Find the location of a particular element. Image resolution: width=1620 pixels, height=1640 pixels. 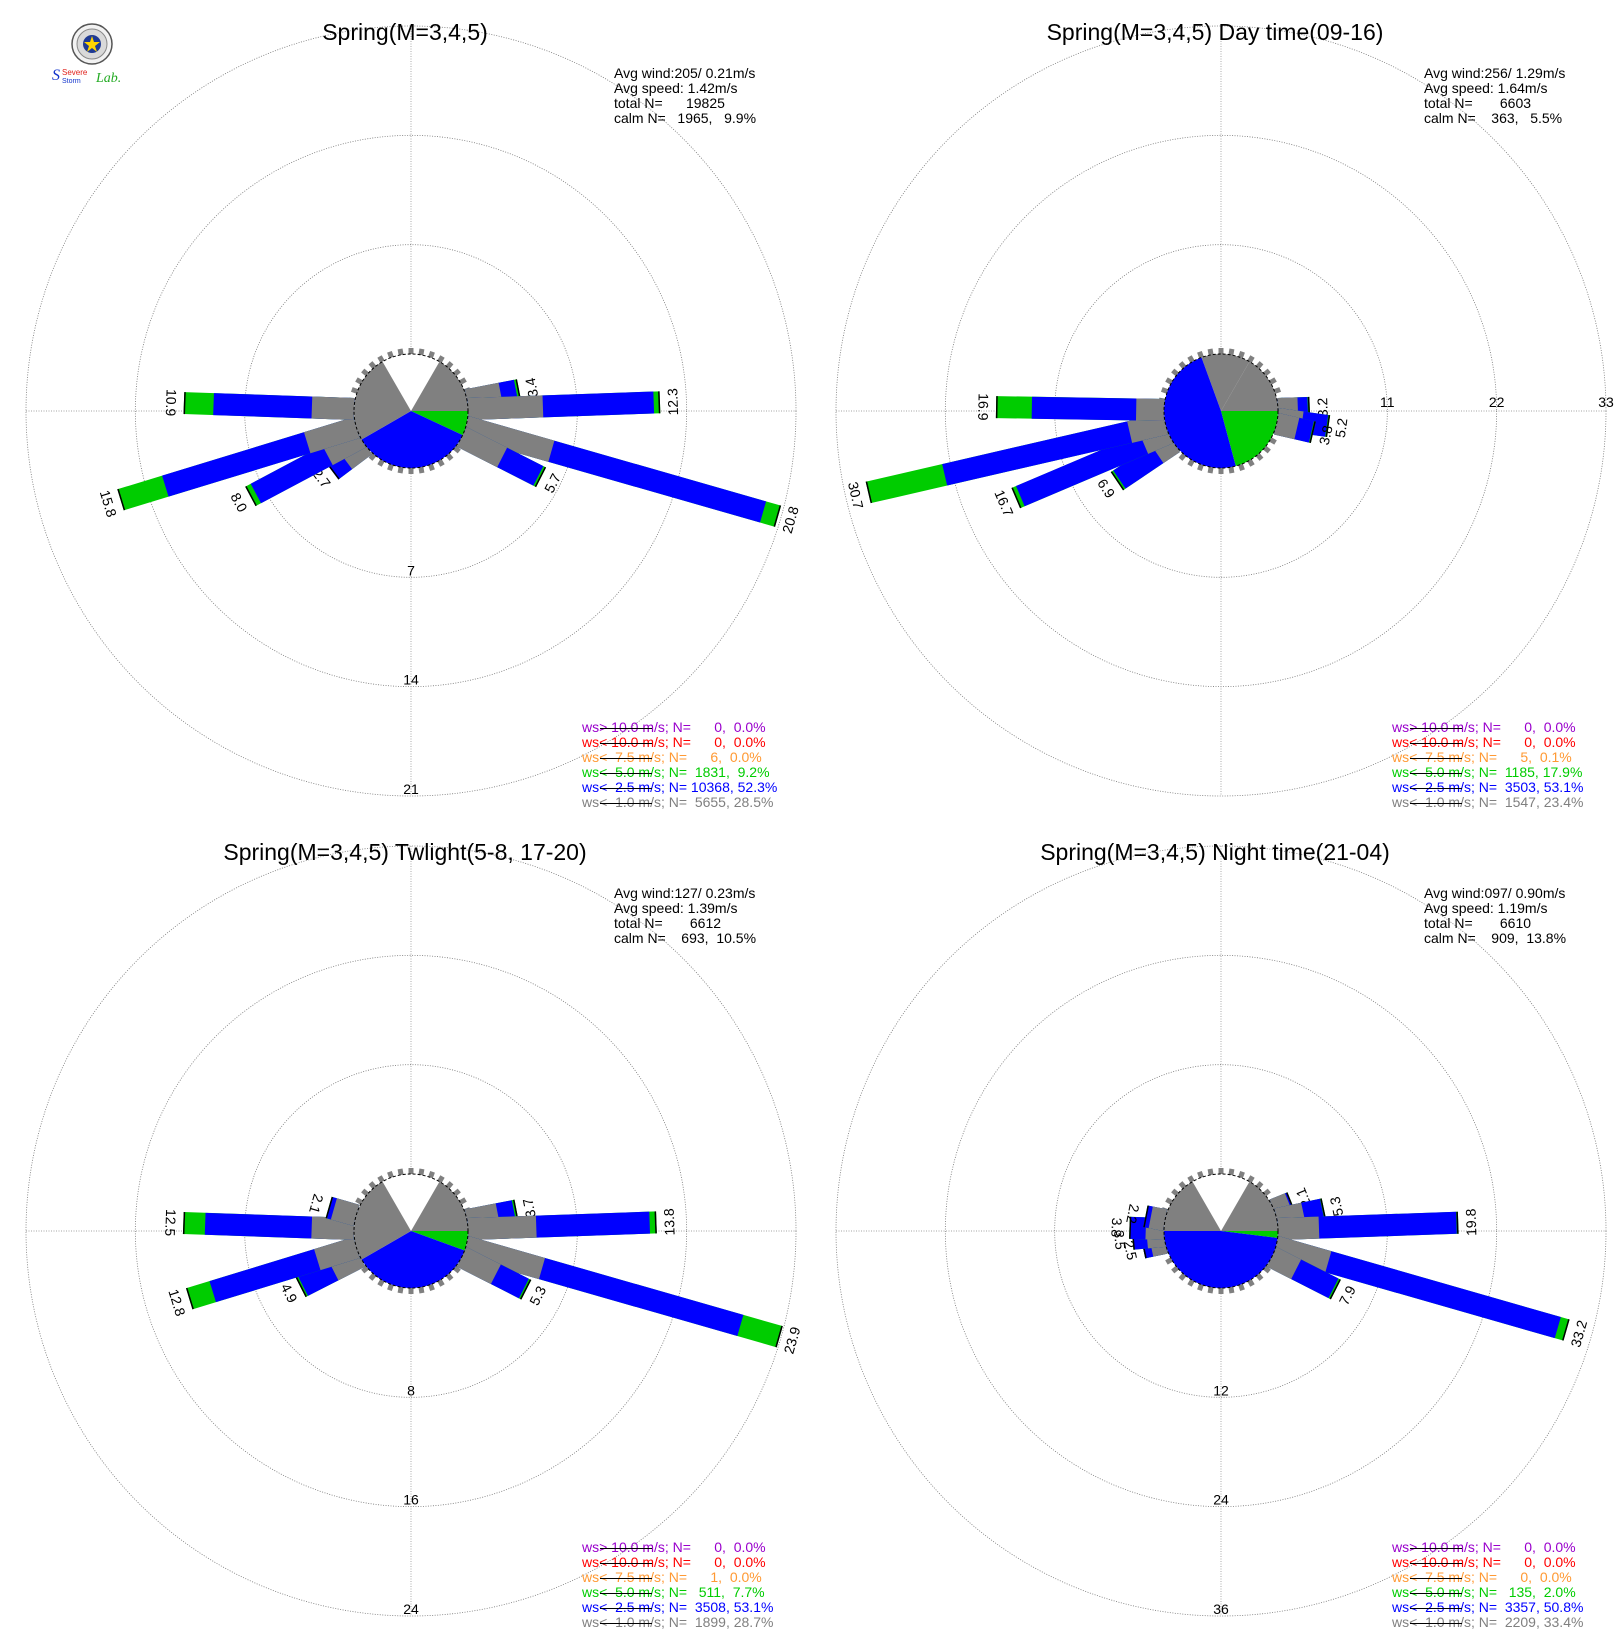

legend-lt25: ws< 2.5 m/s; N= 3357, 50.8% is located at coordinates (1488, 1607).